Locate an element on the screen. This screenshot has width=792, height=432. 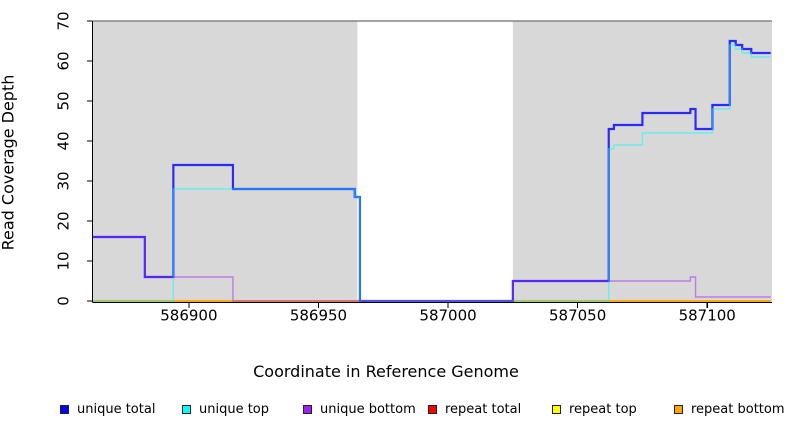
y-tick-label: 50 is located at coordinates (64, 100).